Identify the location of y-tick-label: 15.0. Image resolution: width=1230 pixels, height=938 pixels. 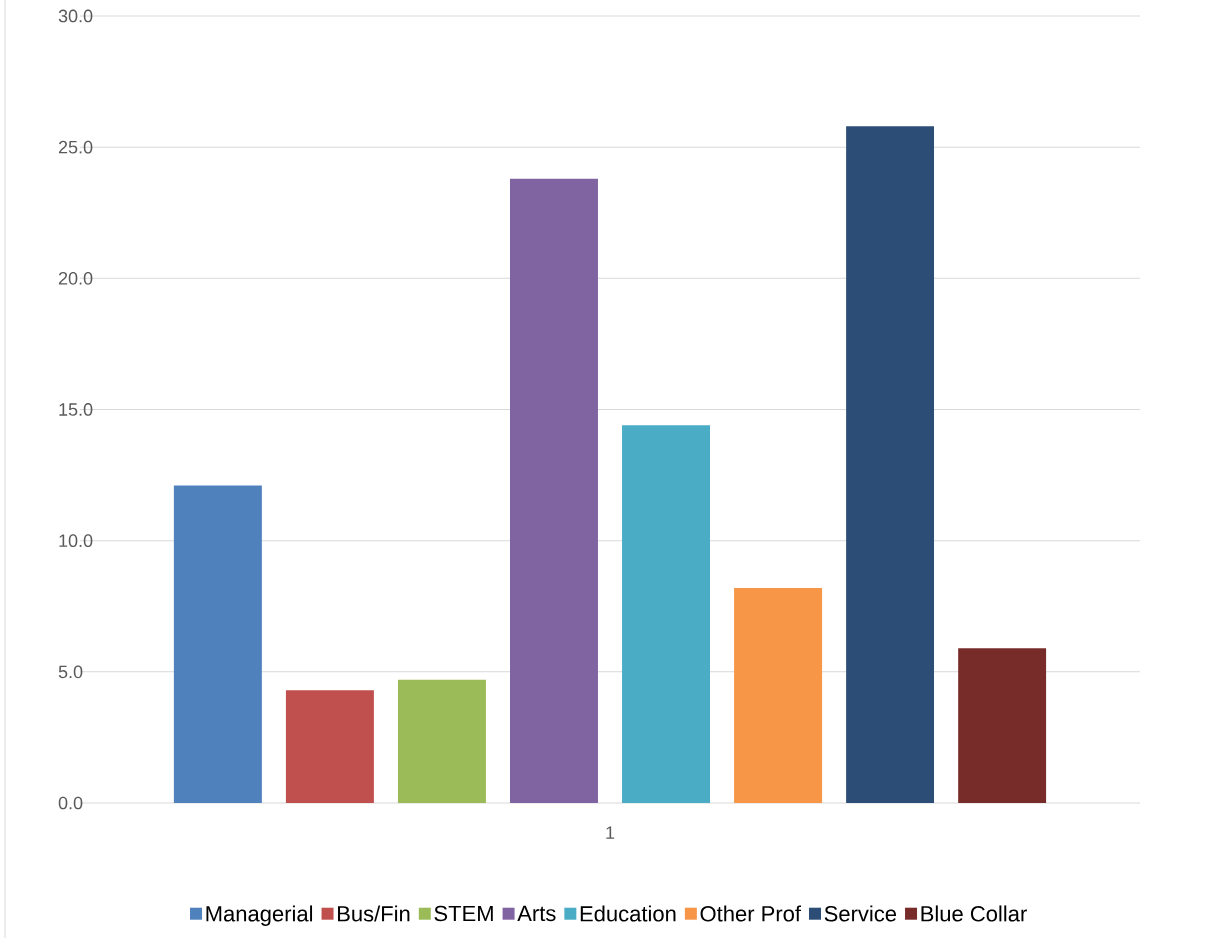
(76, 409).